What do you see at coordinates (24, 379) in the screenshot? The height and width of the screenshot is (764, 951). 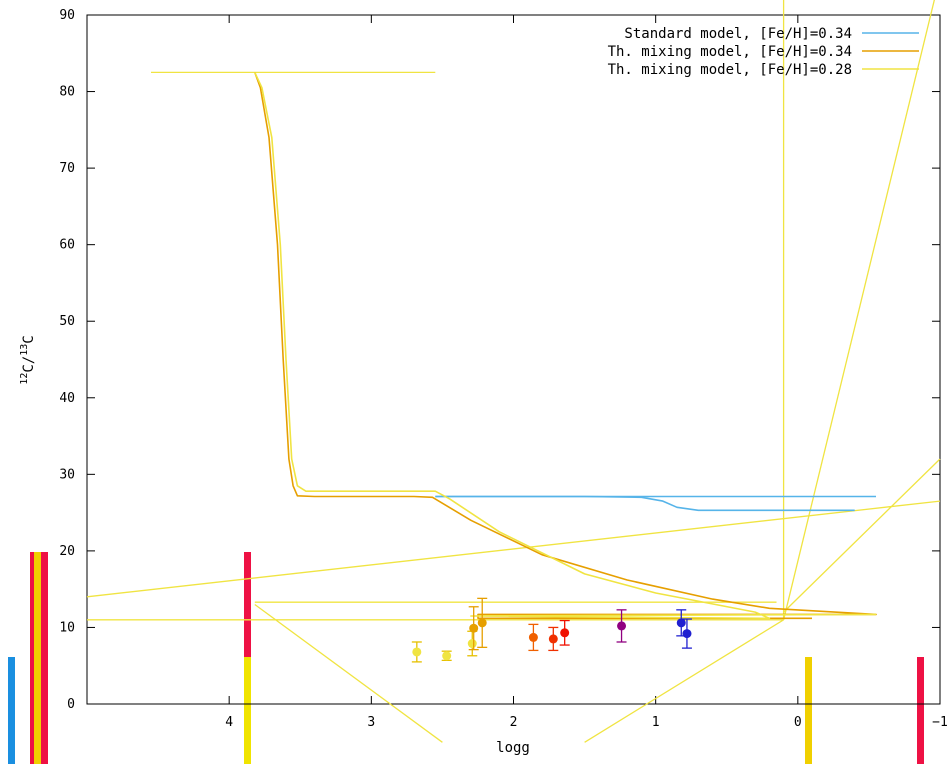 I see `y-label-sup1: 12` at bounding box center [24, 379].